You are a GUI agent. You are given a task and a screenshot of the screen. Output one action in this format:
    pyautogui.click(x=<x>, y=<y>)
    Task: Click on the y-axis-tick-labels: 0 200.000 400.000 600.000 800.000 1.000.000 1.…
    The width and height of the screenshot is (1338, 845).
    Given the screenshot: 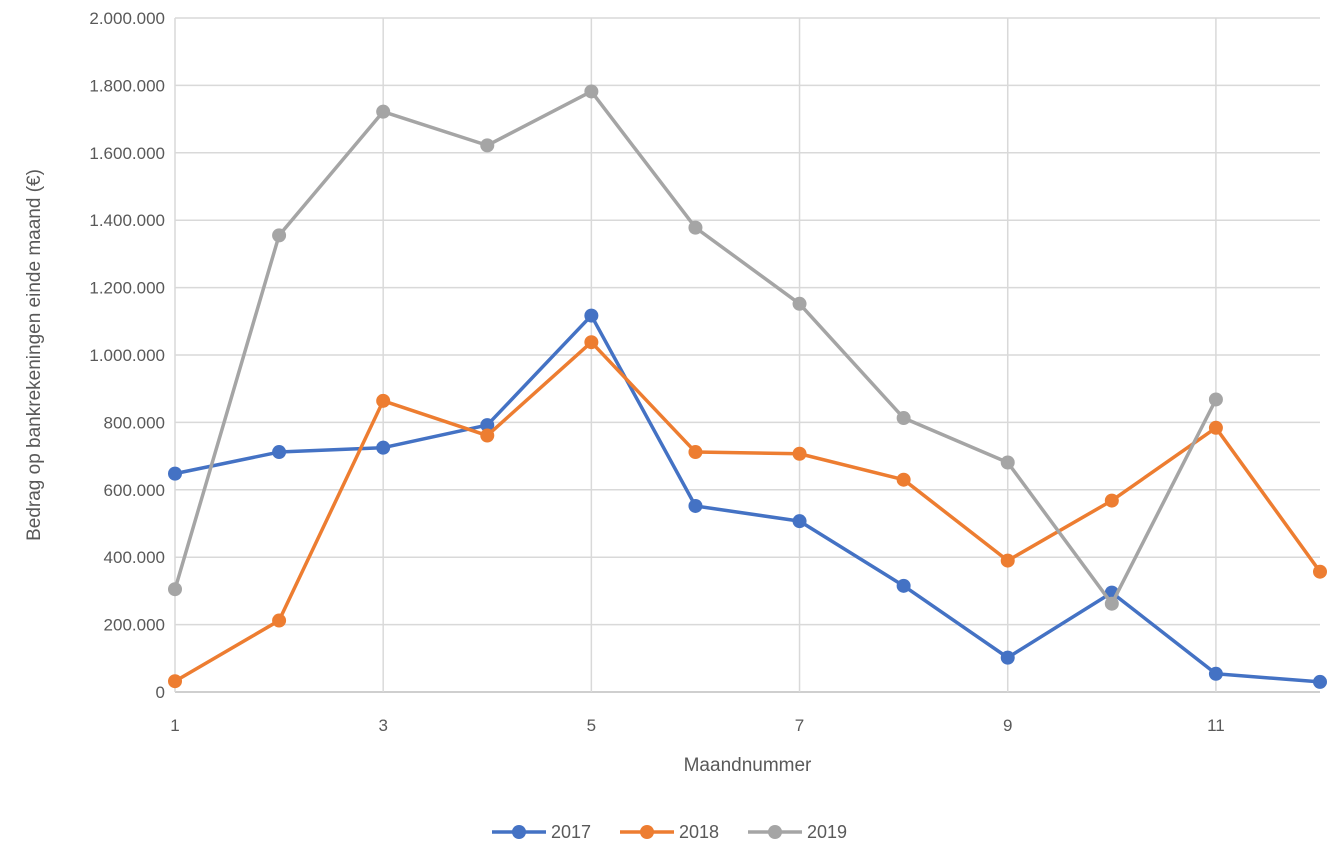 What is the action you would take?
    pyautogui.click(x=127, y=355)
    